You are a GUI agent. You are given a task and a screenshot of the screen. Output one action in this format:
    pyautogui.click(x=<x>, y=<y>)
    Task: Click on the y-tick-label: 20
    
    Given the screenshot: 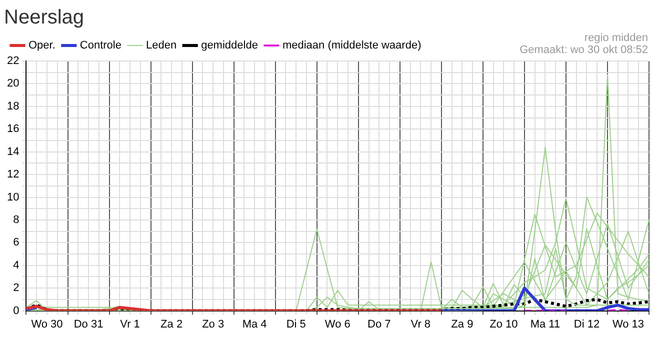 What is the action you would take?
    pyautogui.click(x=13, y=84)
    